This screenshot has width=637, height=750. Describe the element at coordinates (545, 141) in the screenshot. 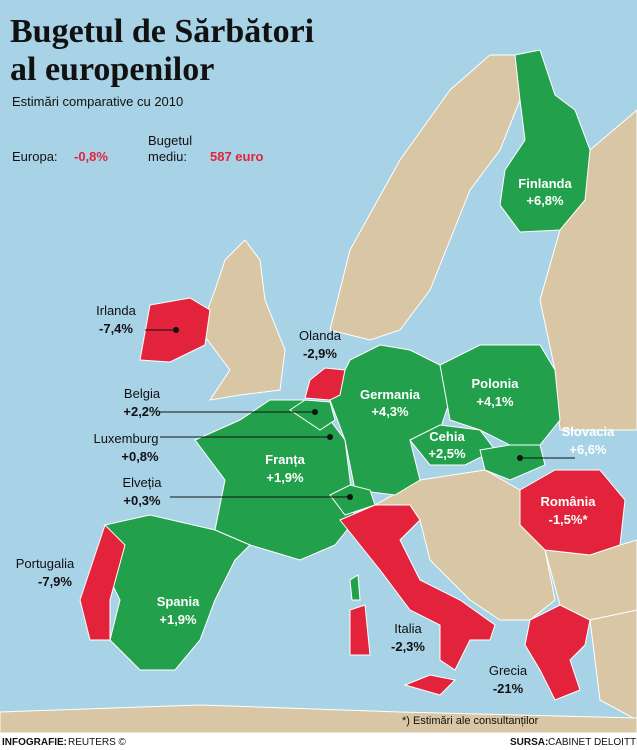

I see `finland` at that location.